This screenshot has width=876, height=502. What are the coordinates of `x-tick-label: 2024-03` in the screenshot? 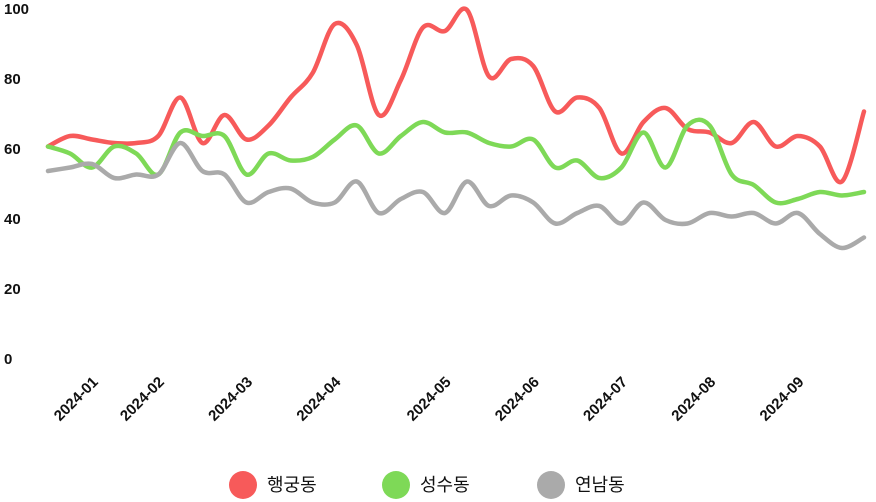 It's located at (230, 399).